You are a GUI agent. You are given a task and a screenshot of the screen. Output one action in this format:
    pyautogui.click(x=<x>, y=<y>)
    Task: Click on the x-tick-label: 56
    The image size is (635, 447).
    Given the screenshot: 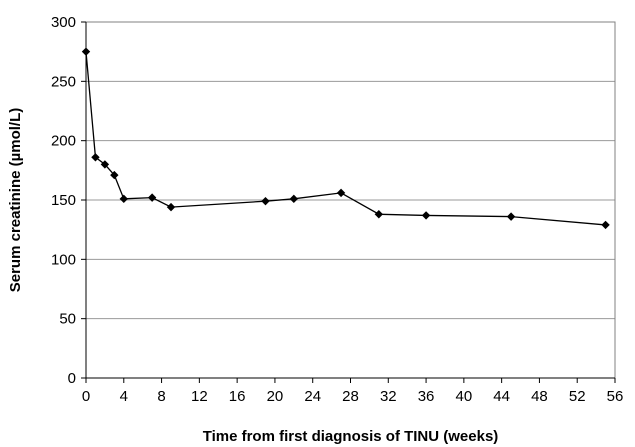 What is the action you would take?
    pyautogui.click(x=615, y=396)
    